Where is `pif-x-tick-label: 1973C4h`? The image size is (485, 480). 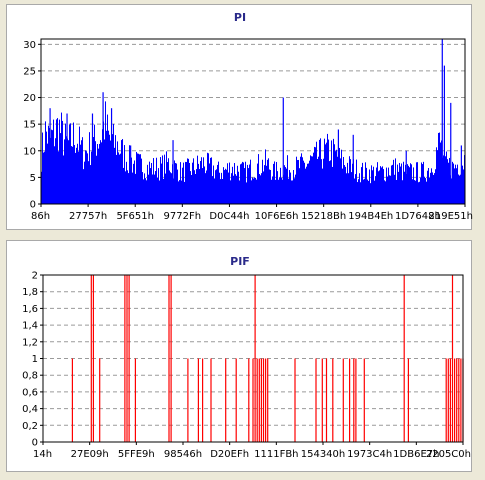
pif-x-tick-label: 1973C4h is located at coordinates (369, 454).